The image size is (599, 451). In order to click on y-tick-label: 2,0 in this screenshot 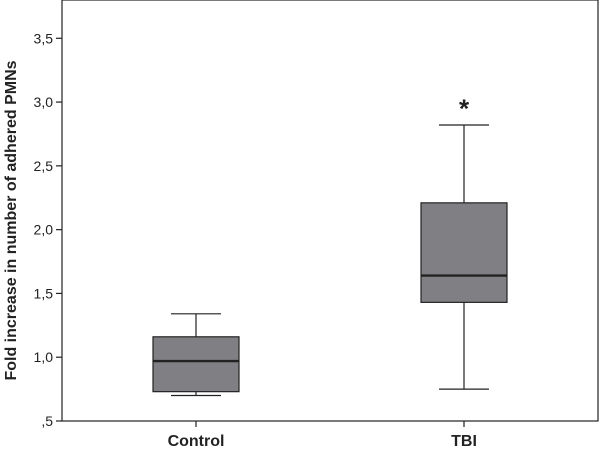, I will do `click(44, 230)`.